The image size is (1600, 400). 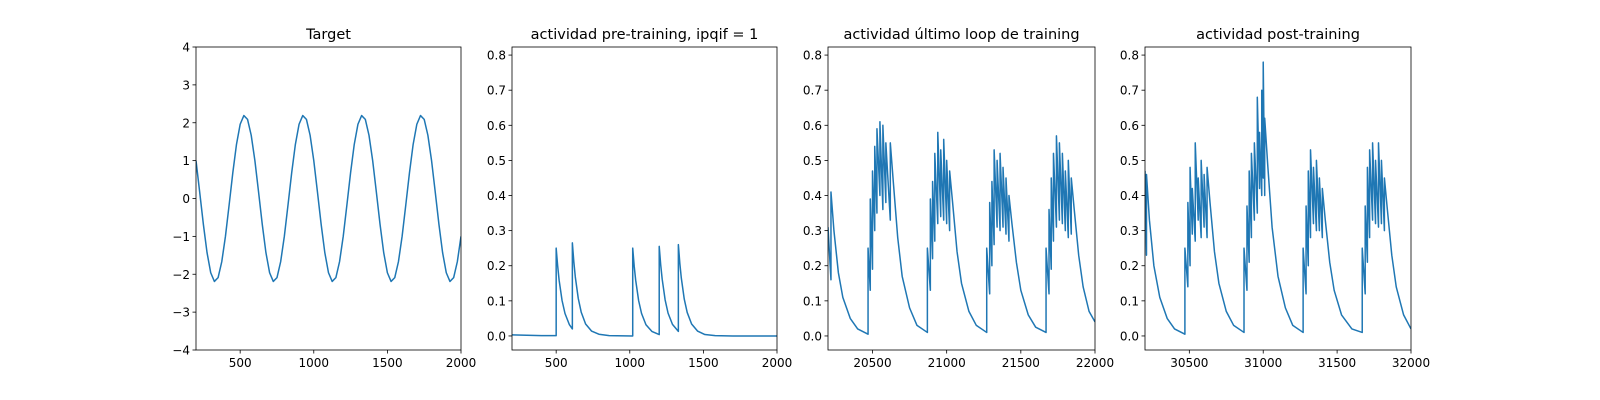 I want to click on x-tick-label: 31000, so click(x=1263, y=363).